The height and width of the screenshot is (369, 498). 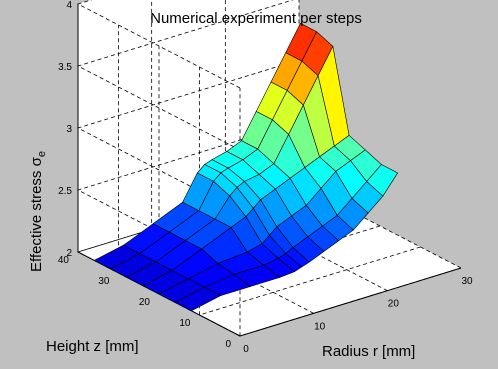 I want to click on x-tick-label: 0, so click(x=246, y=349).